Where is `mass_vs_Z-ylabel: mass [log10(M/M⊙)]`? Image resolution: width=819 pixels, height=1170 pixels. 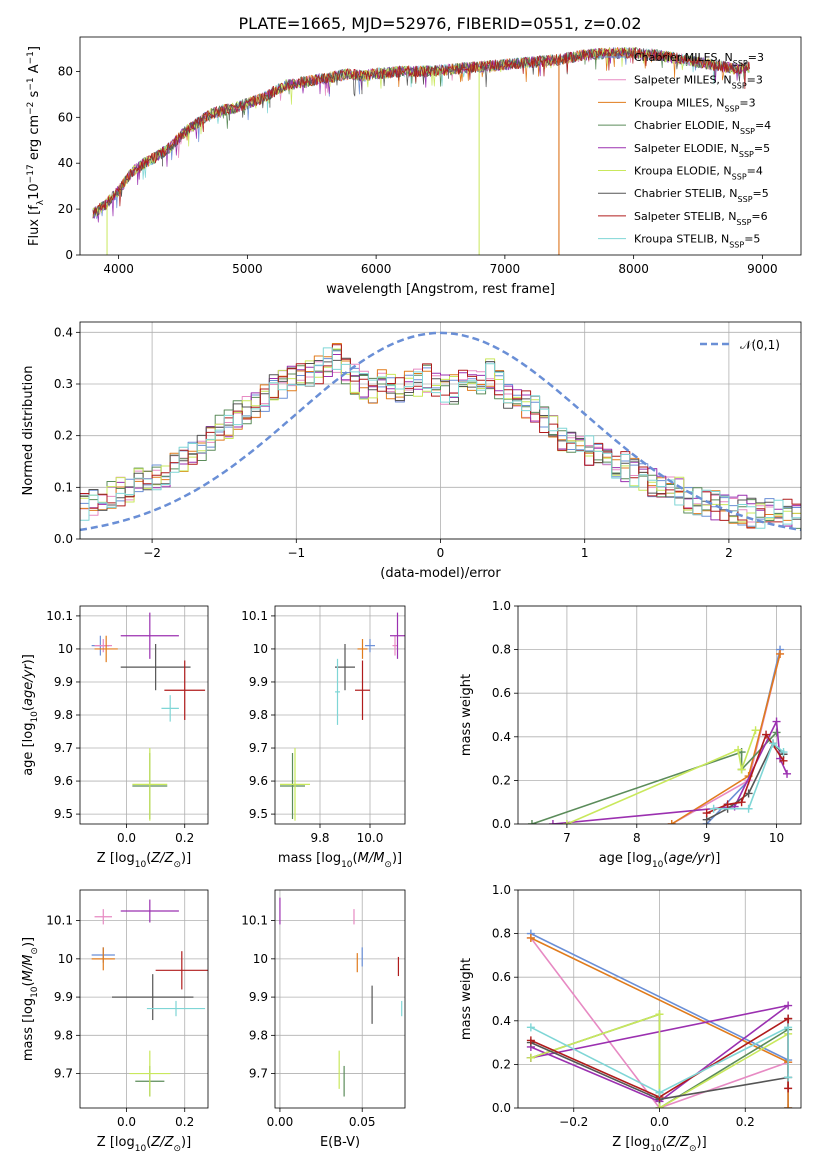
mass_vs_Z-ylabel: mass [log10(M/M⊙)] is located at coordinates (30, 999).